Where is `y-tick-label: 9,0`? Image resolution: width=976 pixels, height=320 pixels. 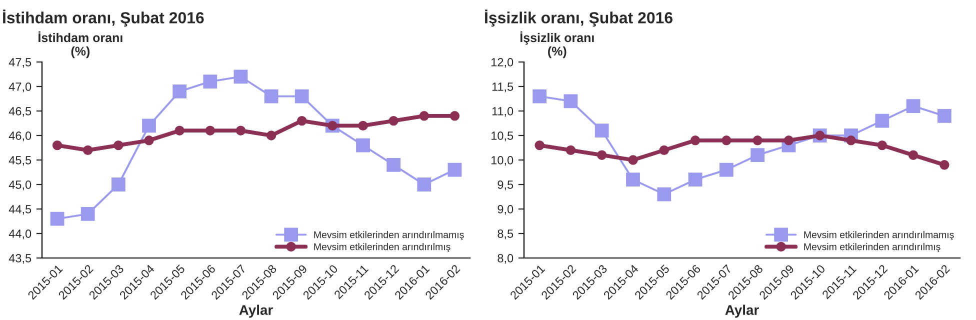 y-tick-label: 9,0 is located at coordinates (506, 210).